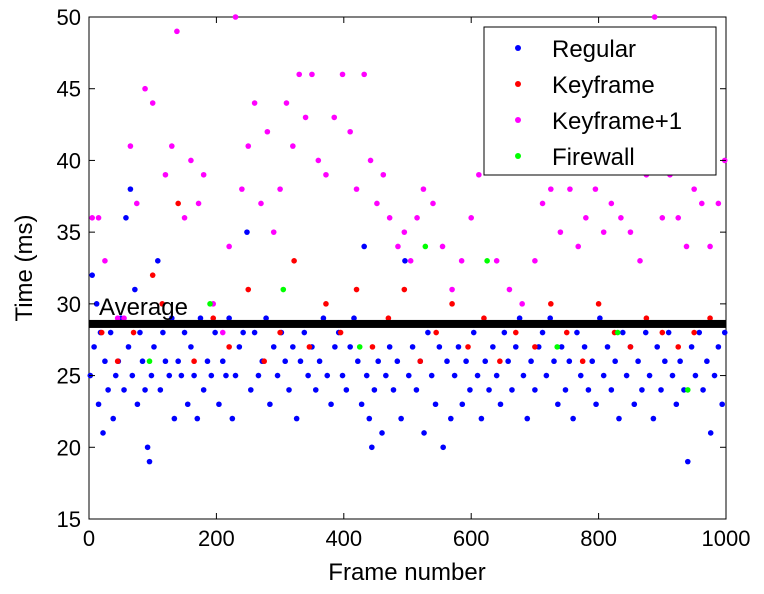 The height and width of the screenshot is (594, 764). I want to click on y-tick-label: 50, so click(69, 17).